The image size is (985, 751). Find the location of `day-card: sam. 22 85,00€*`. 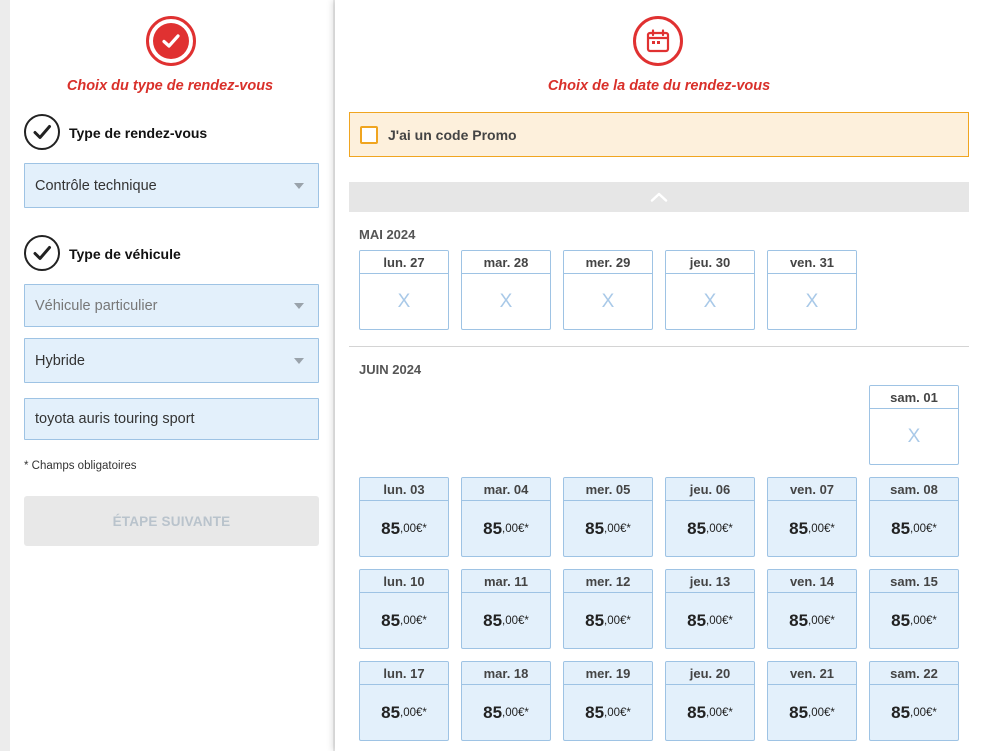

day-card: sam. 22 85,00€* is located at coordinates (914, 701).